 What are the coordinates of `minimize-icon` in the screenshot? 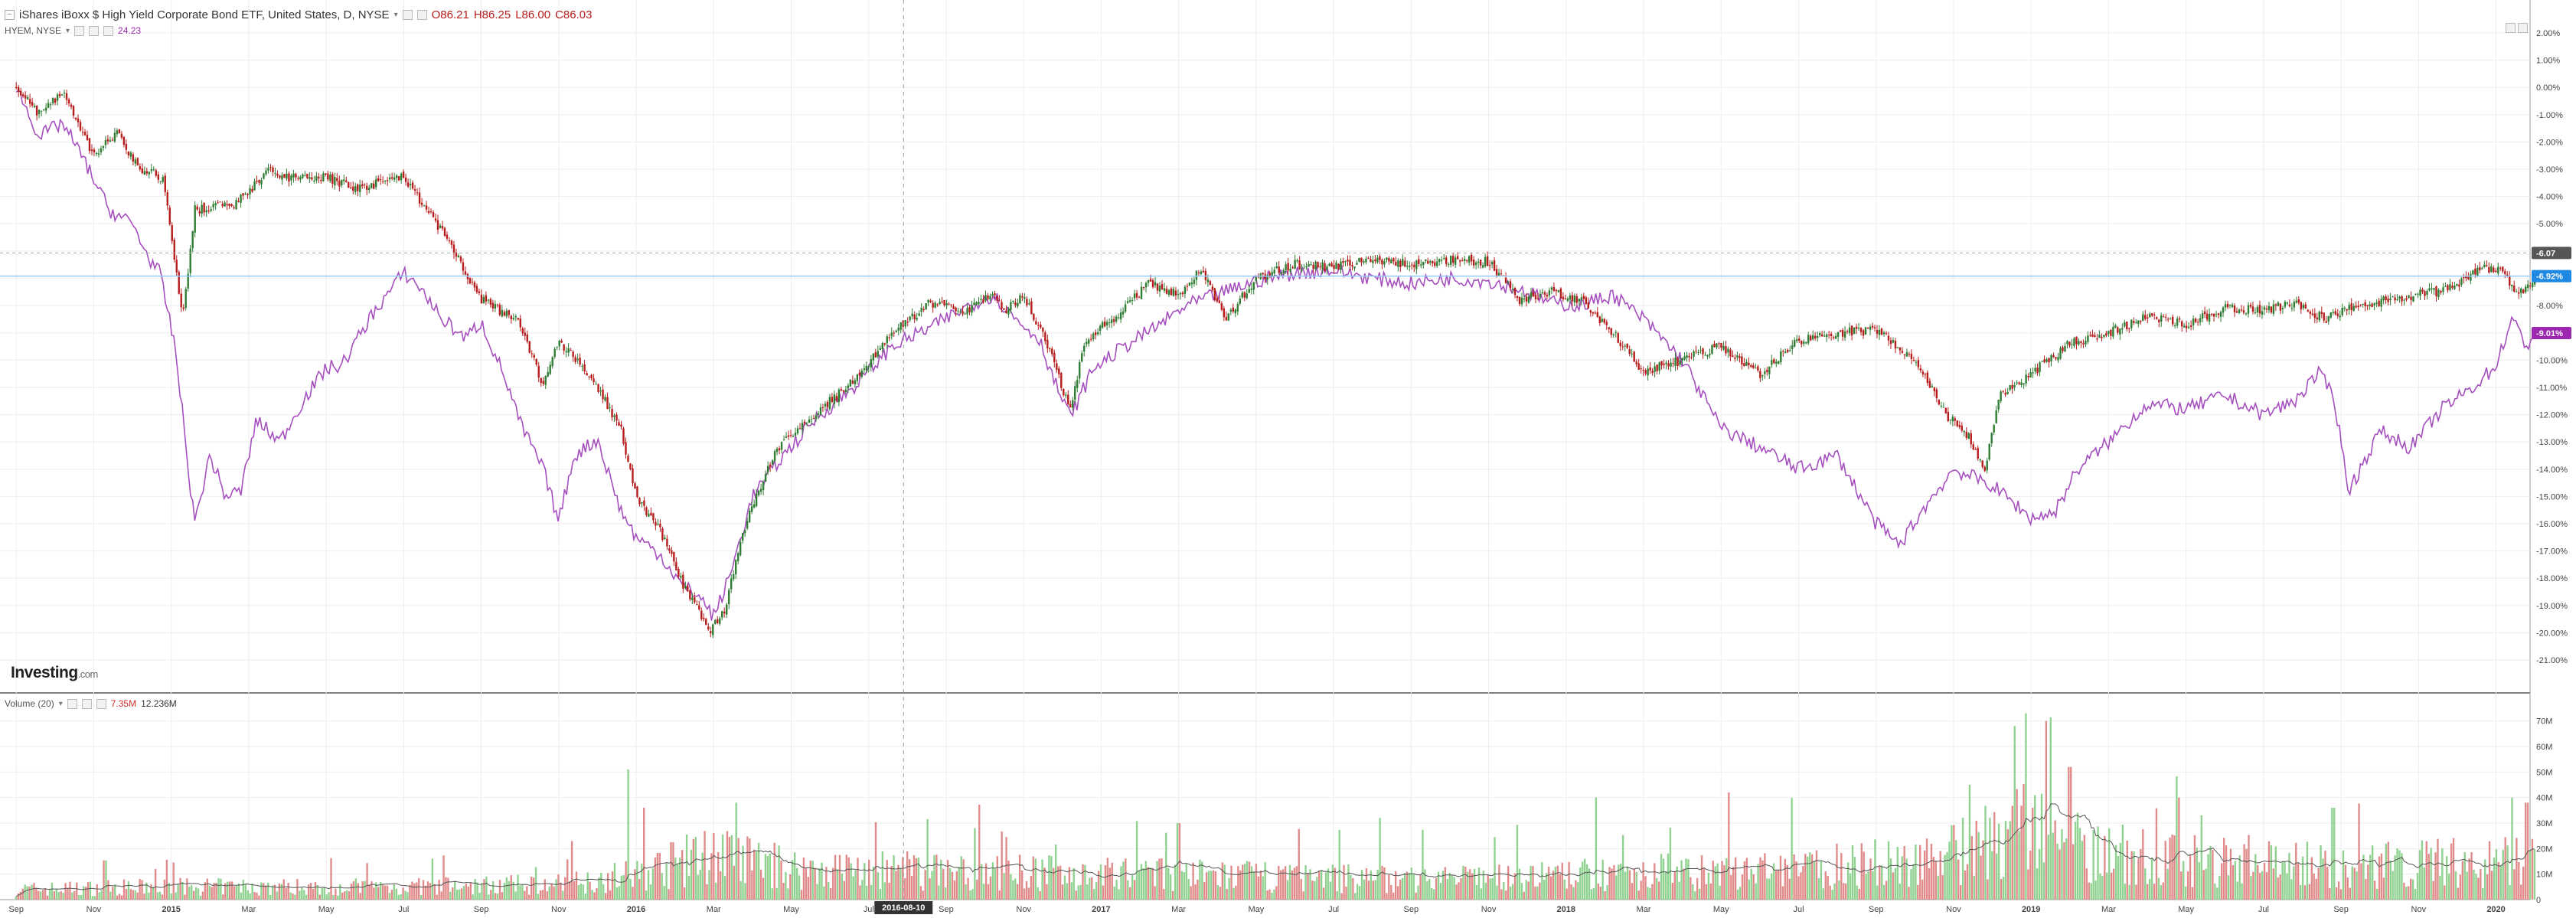 It's located at (2523, 28).